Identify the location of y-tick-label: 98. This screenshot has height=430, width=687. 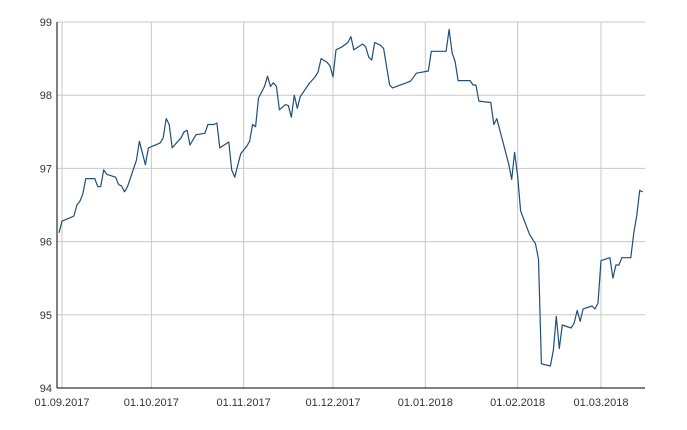
(46, 96).